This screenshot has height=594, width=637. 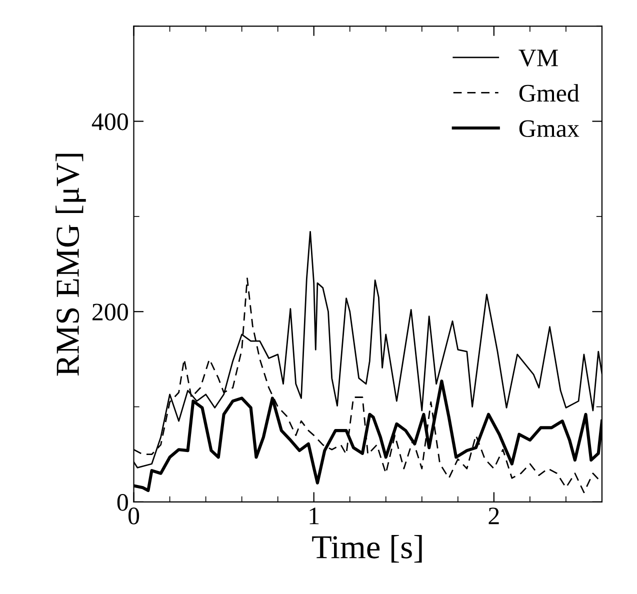 What do you see at coordinates (314, 516) in the screenshot?
I see `x-tick-label: 1` at bounding box center [314, 516].